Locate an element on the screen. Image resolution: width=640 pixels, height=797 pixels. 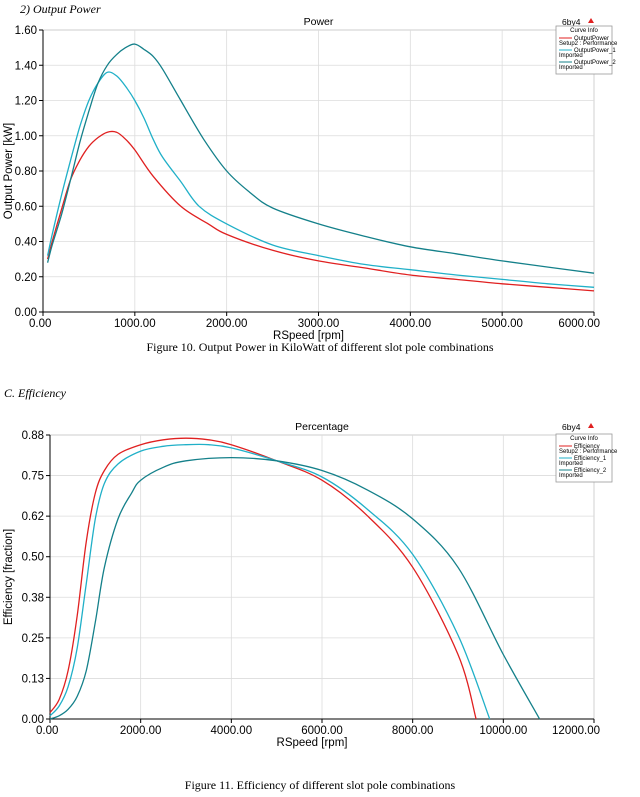
x-tick-label: 1000.00 is located at coordinates (135, 324).